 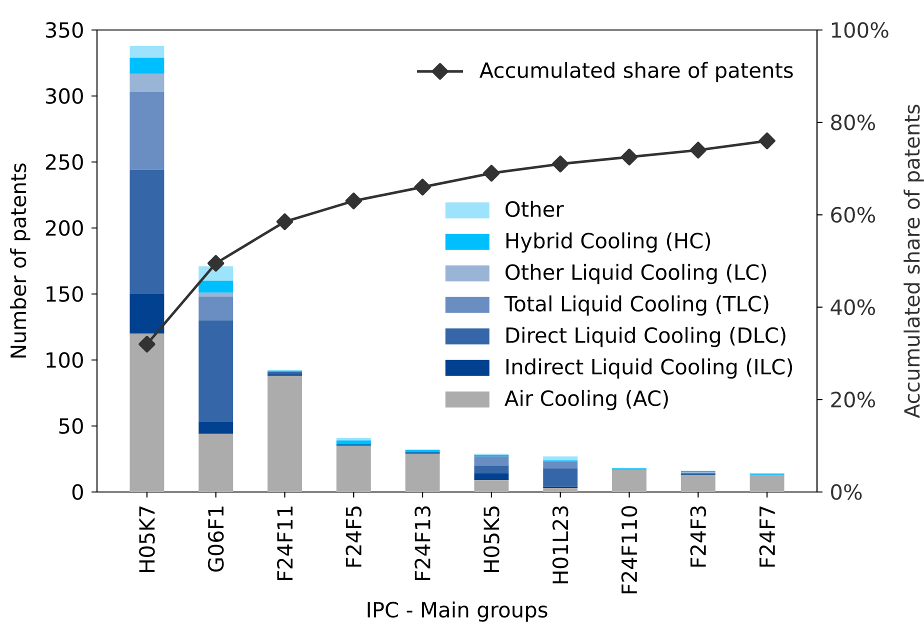 What do you see at coordinates (71, 426) in the screenshot?
I see `y-tick-label: 50` at bounding box center [71, 426].